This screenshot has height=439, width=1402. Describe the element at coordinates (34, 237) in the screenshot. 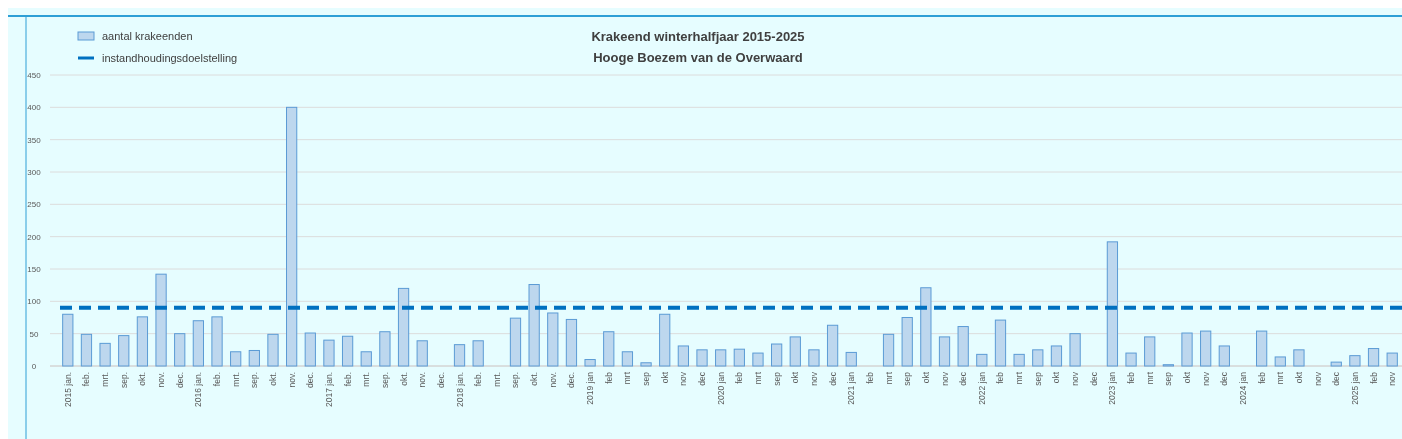

I see `y-tick-label: 200` at that location.